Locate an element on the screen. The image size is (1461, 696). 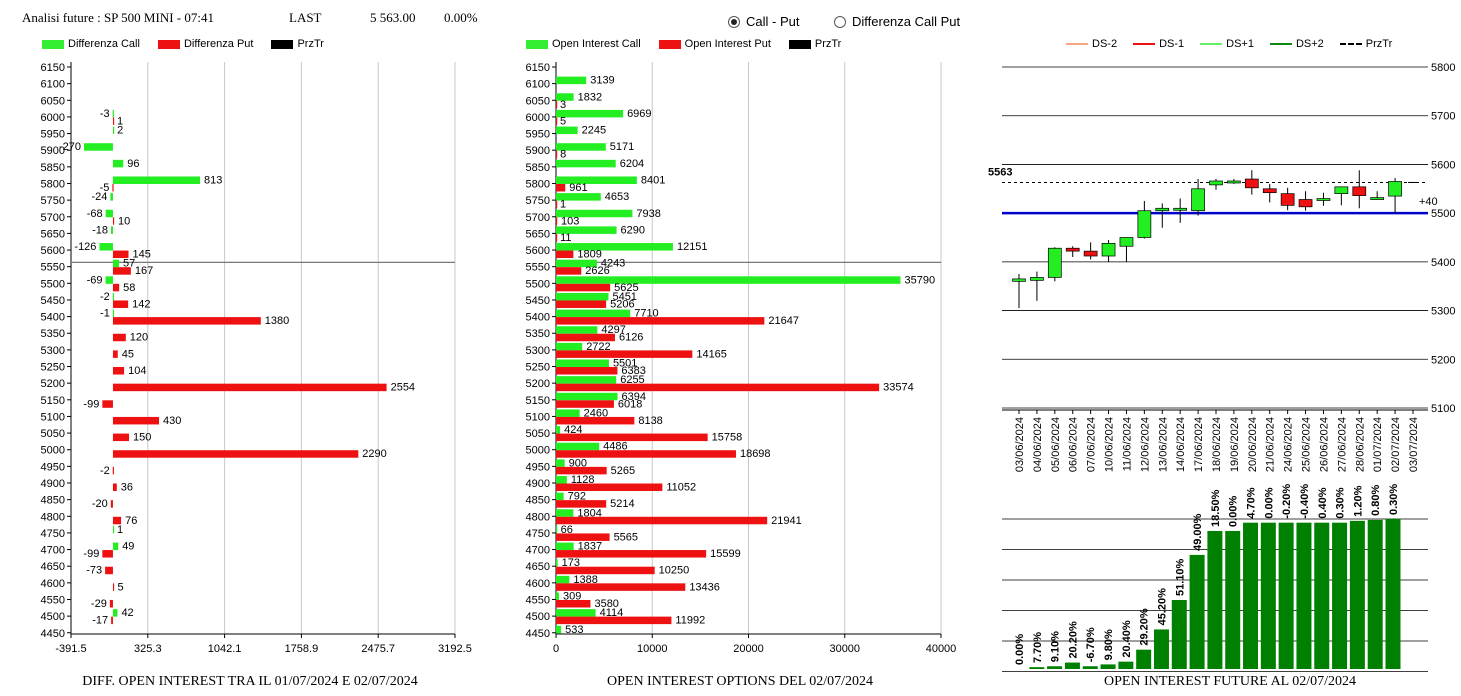
oi-bar-label: 6126 is located at coordinates (631, 338).